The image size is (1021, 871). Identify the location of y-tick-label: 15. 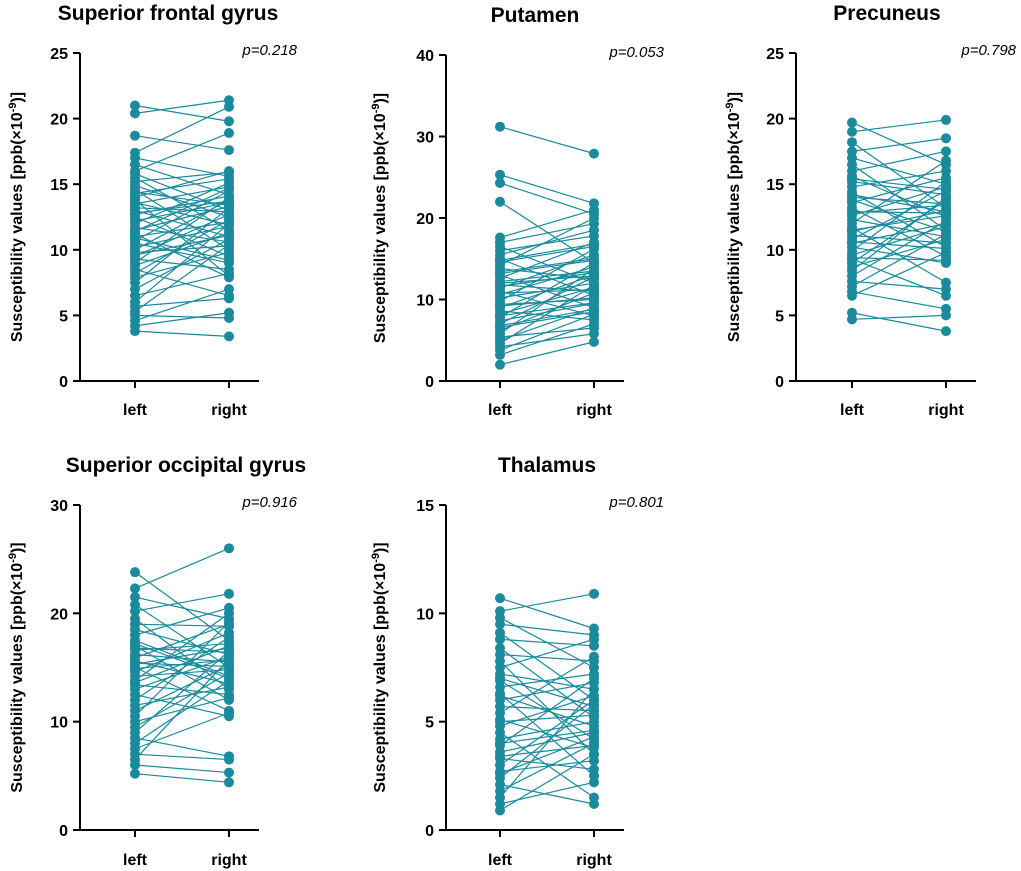
(425, 506).